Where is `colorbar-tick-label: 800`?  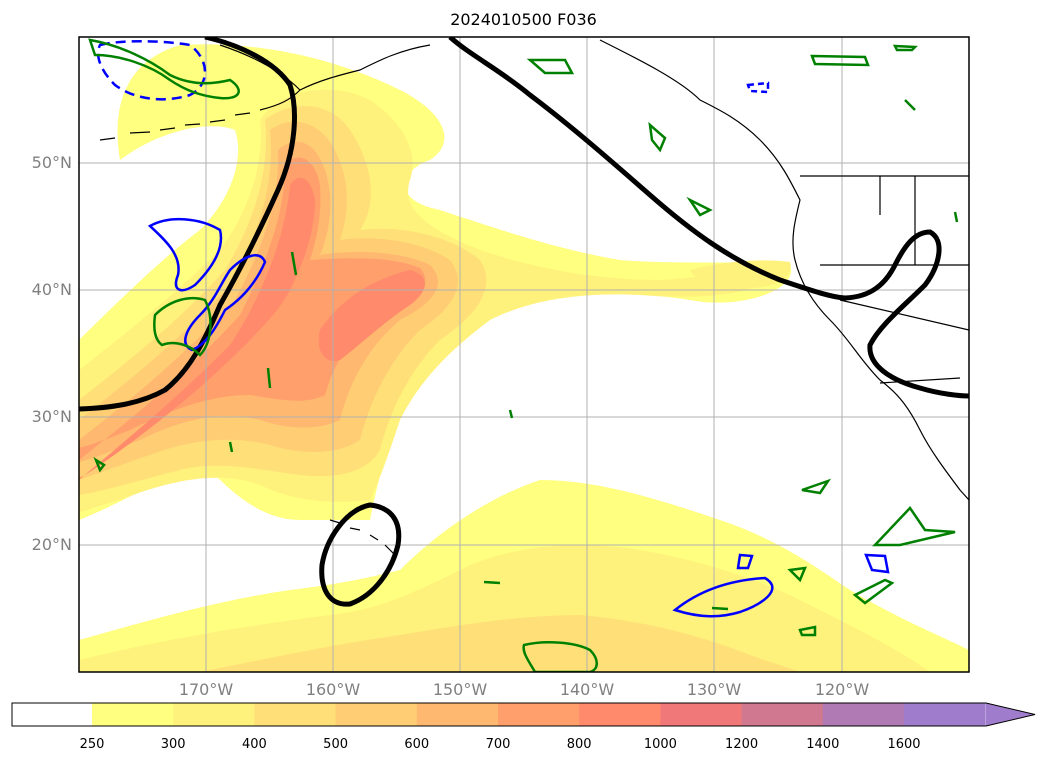 colorbar-tick-label: 800 is located at coordinates (579, 744).